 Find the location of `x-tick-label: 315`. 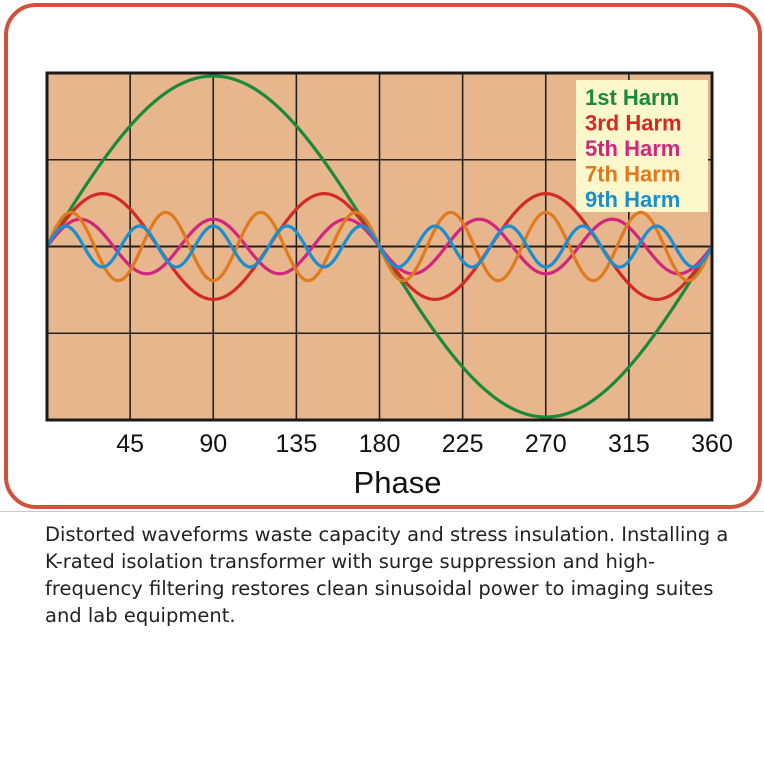

x-tick-label: 315 is located at coordinates (629, 444).